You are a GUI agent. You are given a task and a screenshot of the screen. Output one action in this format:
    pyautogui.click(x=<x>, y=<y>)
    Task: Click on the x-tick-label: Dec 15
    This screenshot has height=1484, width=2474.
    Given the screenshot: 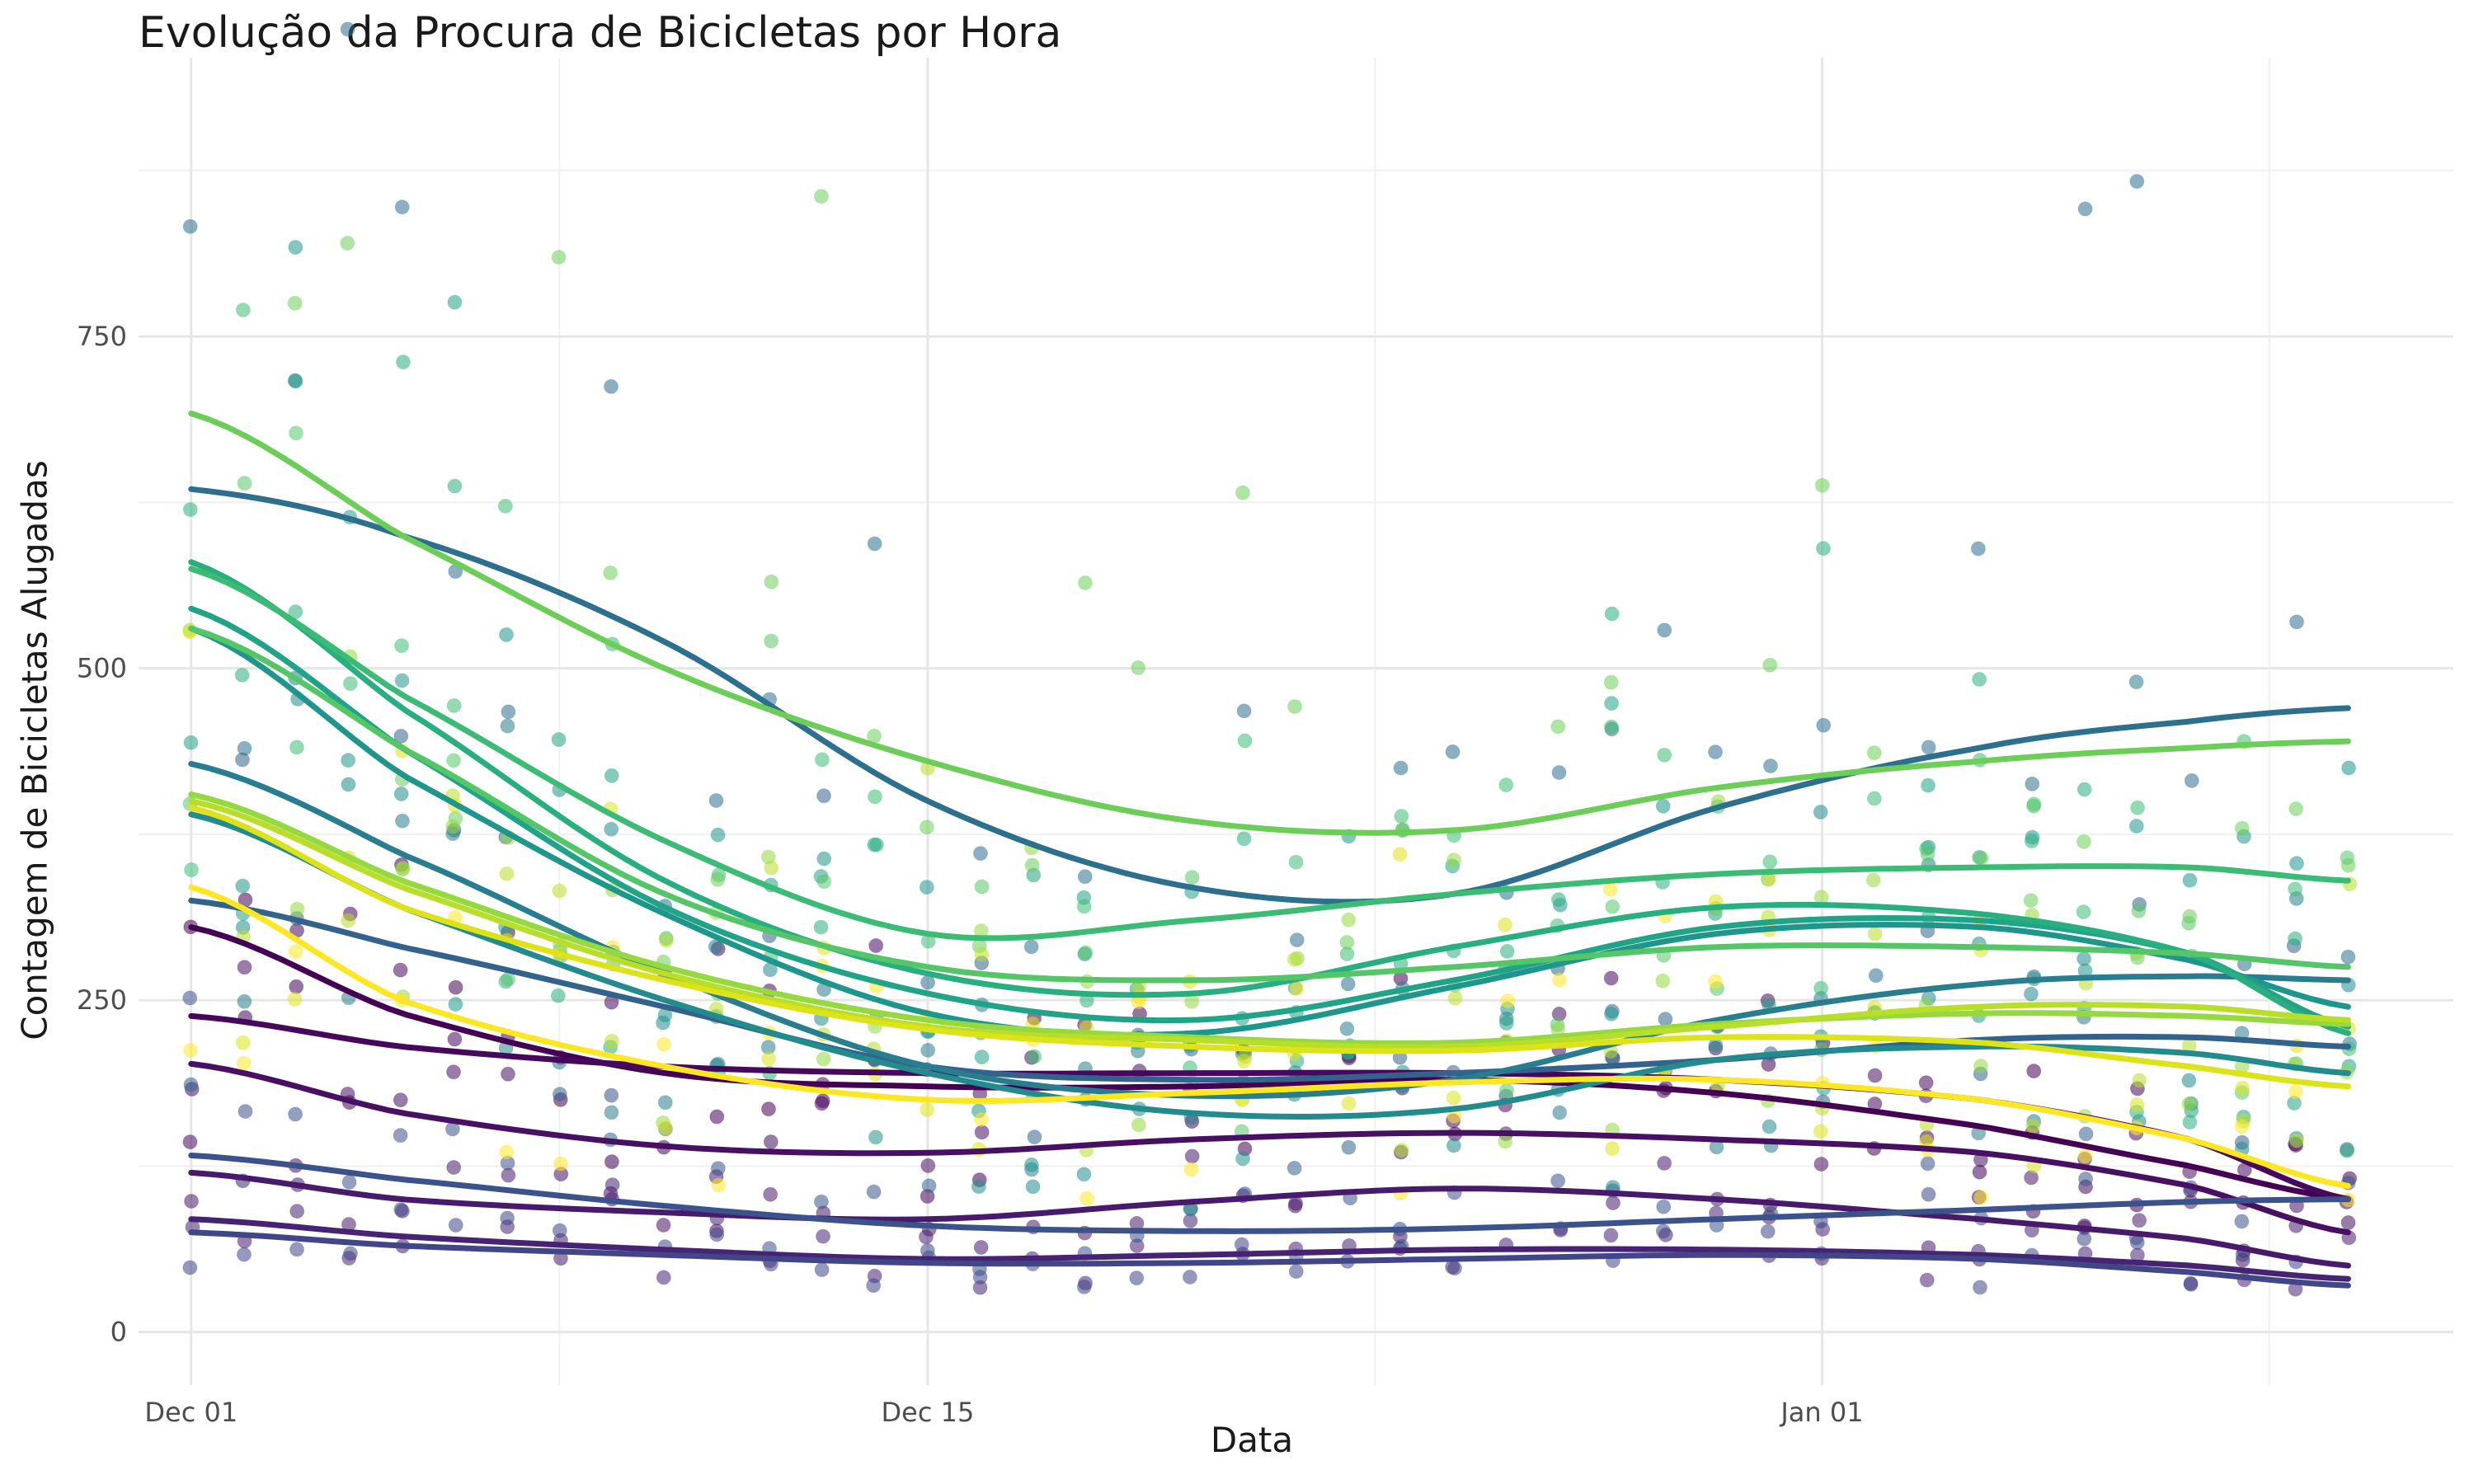 What is the action you would take?
    pyautogui.click(x=928, y=1412)
    